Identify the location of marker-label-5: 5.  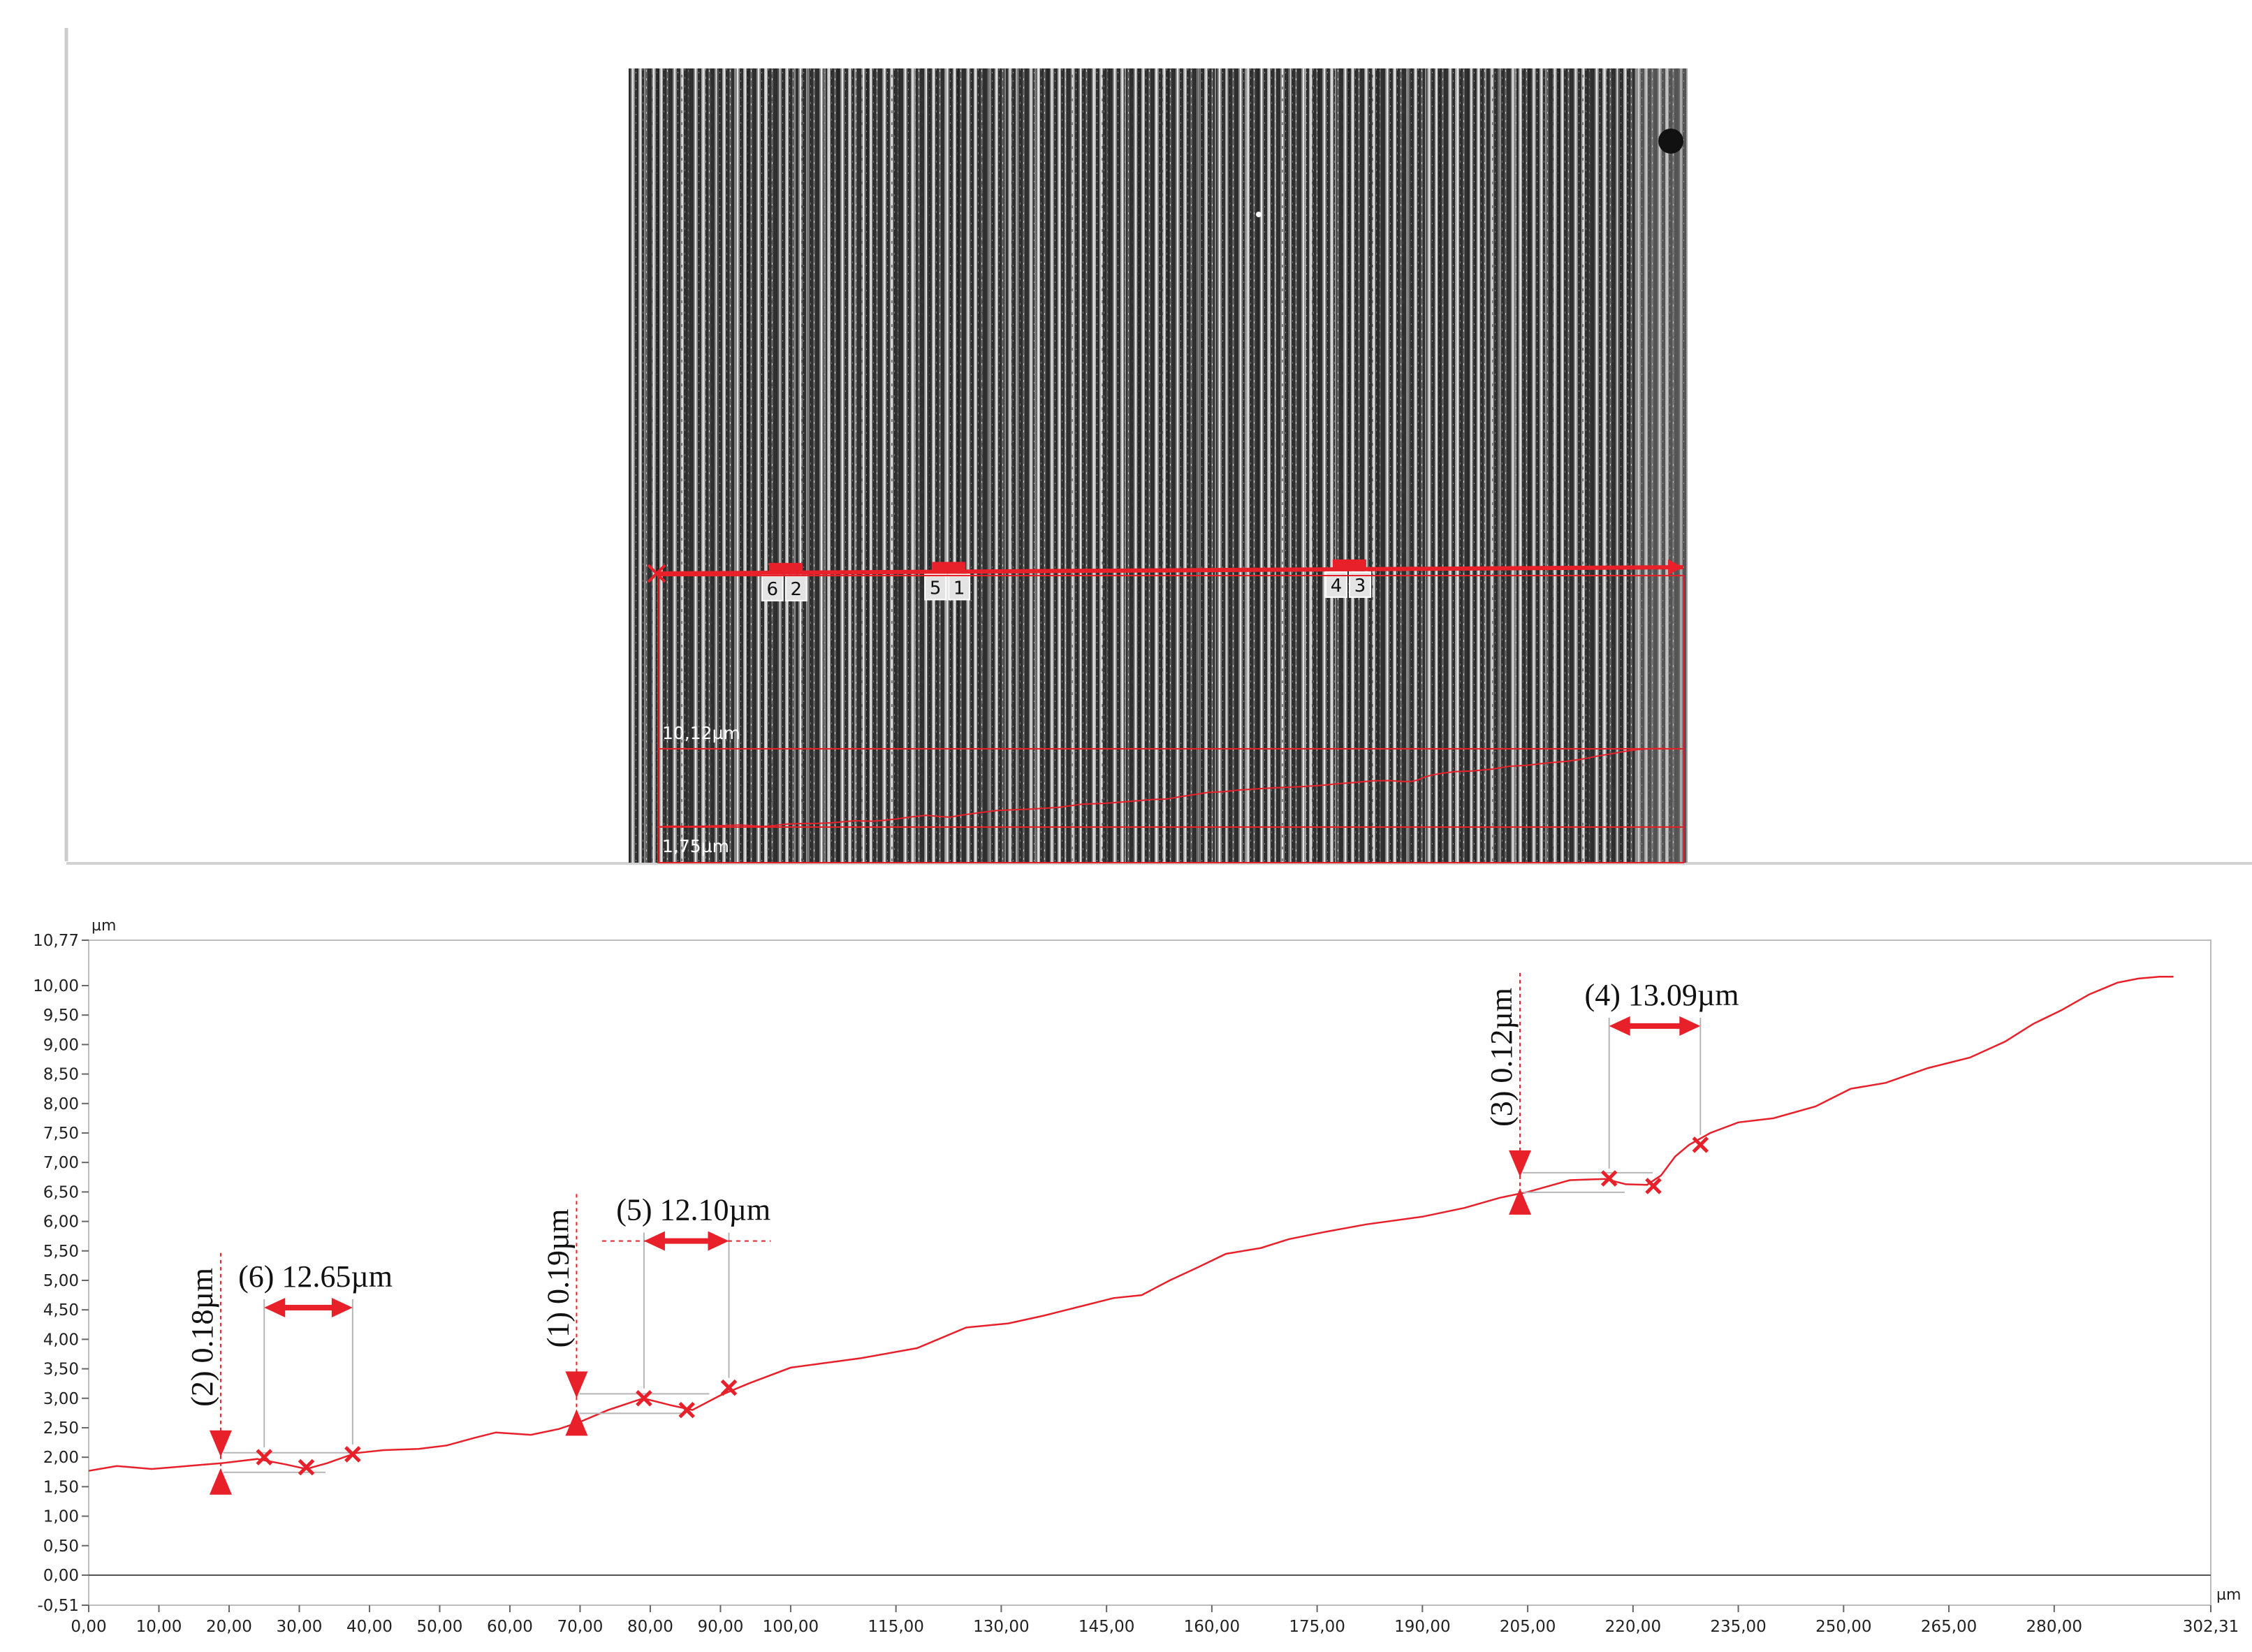
(936, 588).